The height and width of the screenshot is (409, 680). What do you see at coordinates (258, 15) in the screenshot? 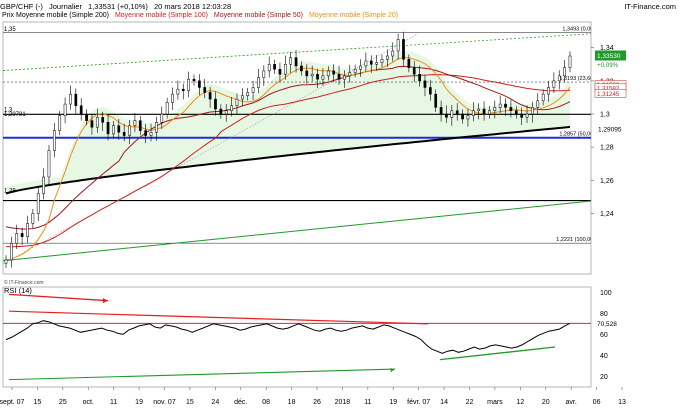
I see `legend-ma50: Moyenne mobile (Simple 50)` at bounding box center [258, 15].